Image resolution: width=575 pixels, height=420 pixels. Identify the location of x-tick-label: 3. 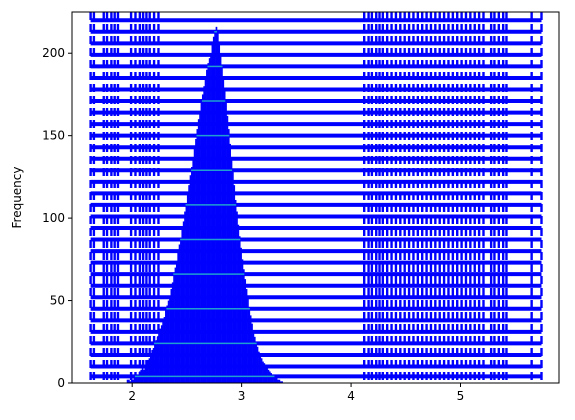
(242, 396).